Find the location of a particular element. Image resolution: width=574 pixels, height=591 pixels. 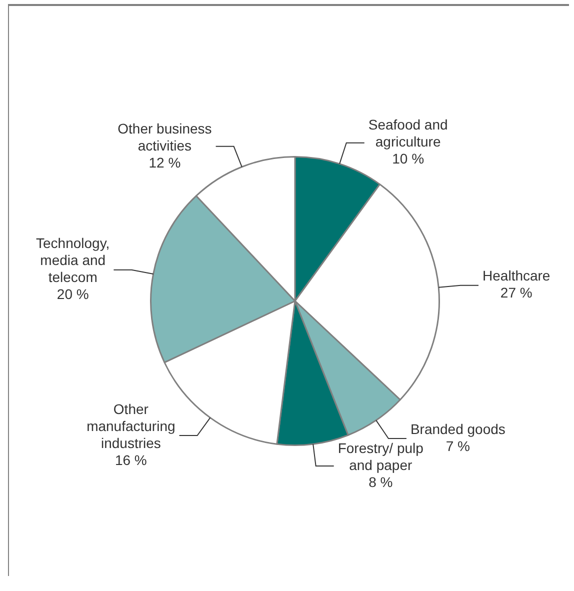

slice-label: Other business activities is located at coordinates (165, 137).